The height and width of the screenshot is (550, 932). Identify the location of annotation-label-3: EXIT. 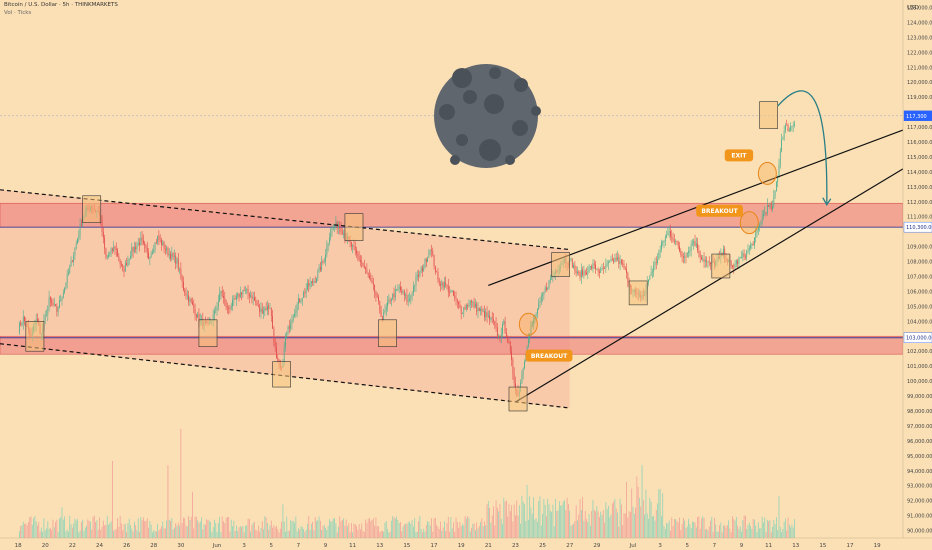
(739, 155).